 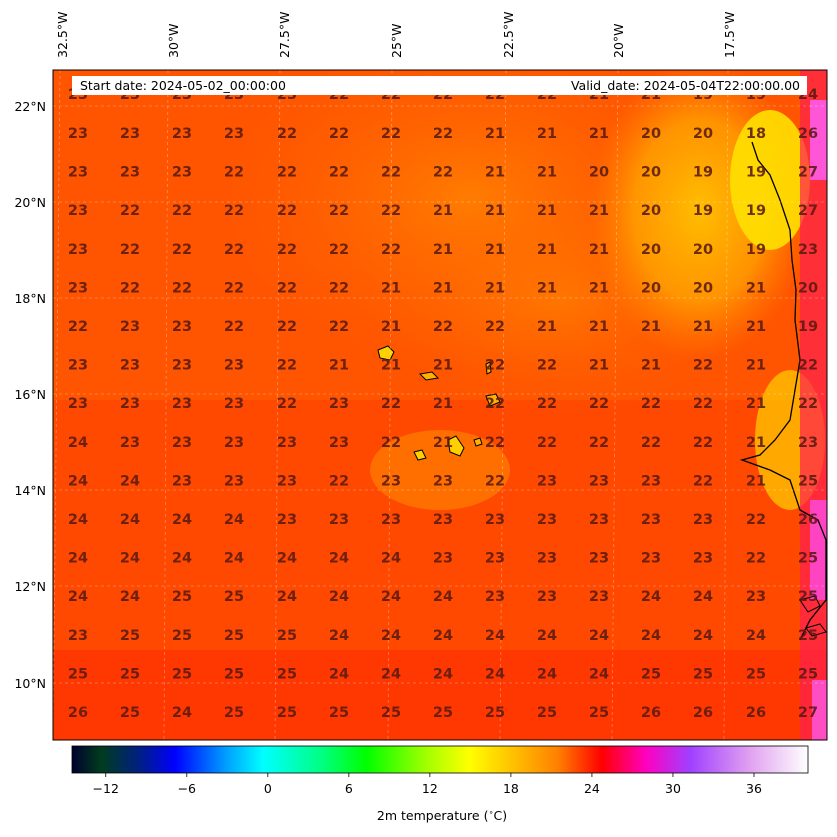 I want to click on colorbar-tick-label: 24, so click(x=591, y=788).